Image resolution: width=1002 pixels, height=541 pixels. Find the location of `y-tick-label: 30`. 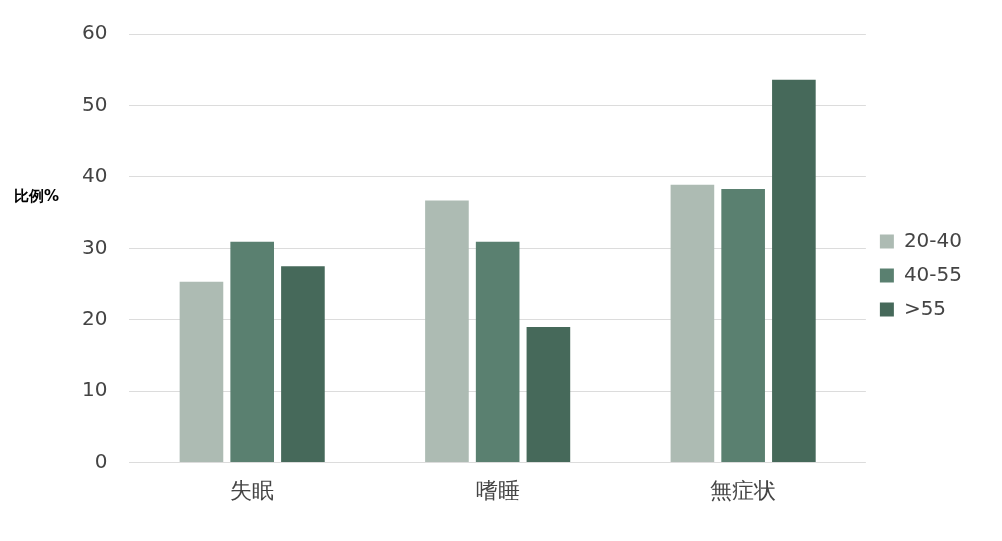

y-tick-label: 30 is located at coordinates (95, 246).